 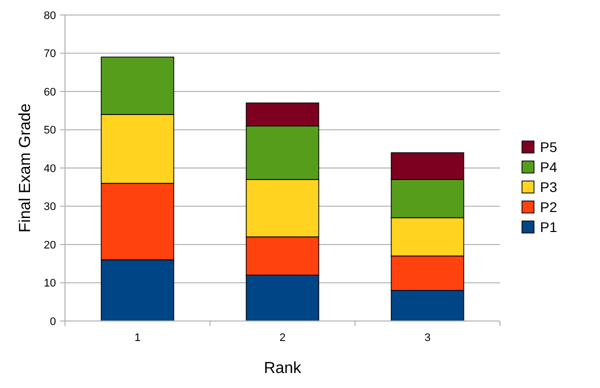 What do you see at coordinates (50, 130) in the screenshot?
I see `y-tick-label: 50` at bounding box center [50, 130].